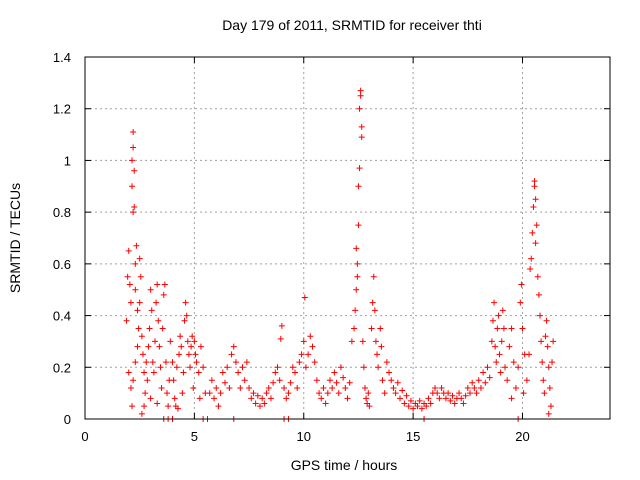 This screenshot has height=480, width=640. What do you see at coordinates (67, 160) in the screenshot?
I see `y-tick-label: 1` at bounding box center [67, 160].